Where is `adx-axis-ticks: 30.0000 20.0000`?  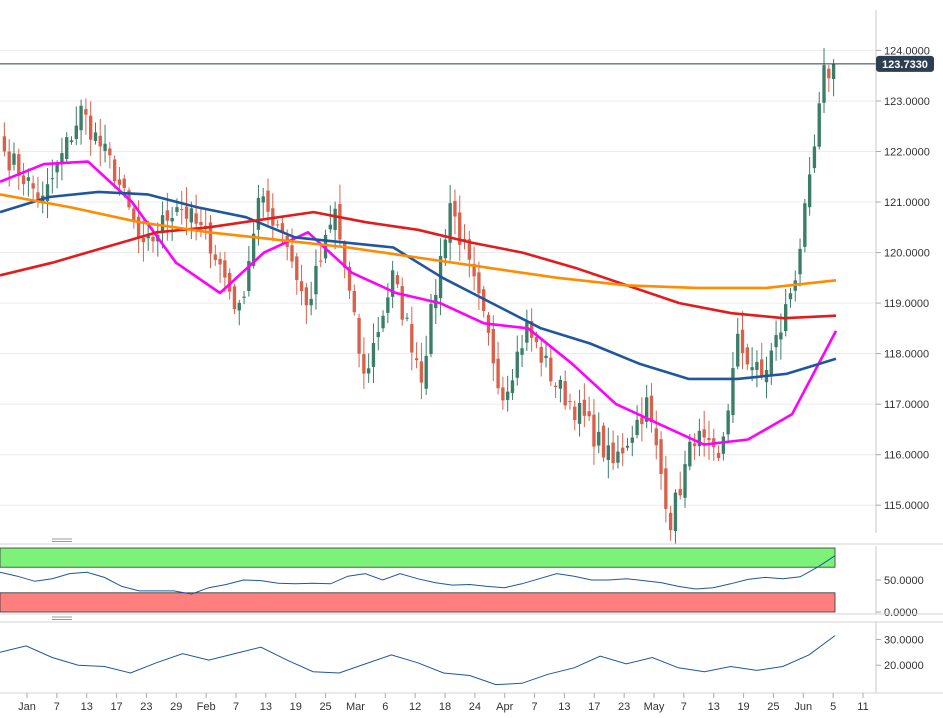 adx-axis-ticks: 30.0000 20.0000 is located at coordinates (900, 653).